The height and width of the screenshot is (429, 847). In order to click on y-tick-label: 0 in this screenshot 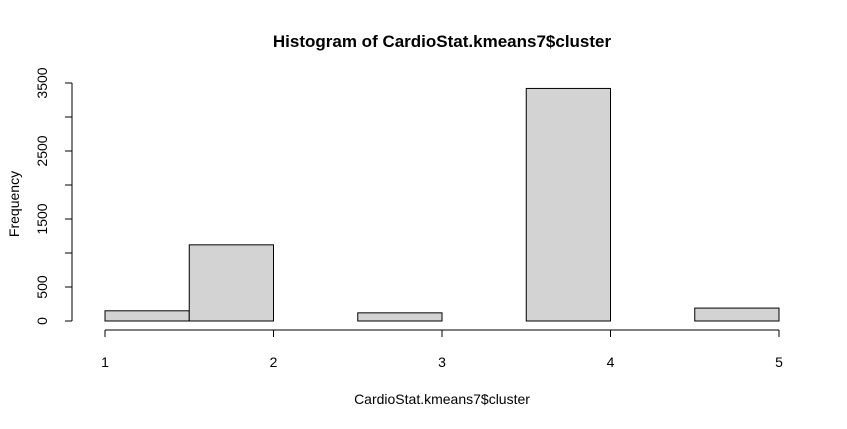, I will do `click(42, 321)`.